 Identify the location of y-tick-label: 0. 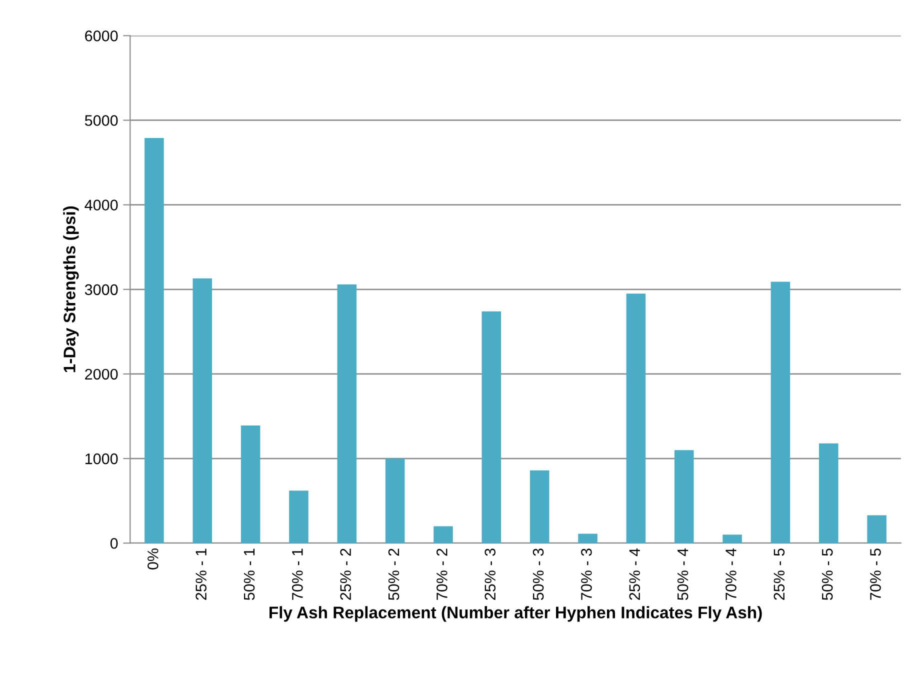
(114, 543).